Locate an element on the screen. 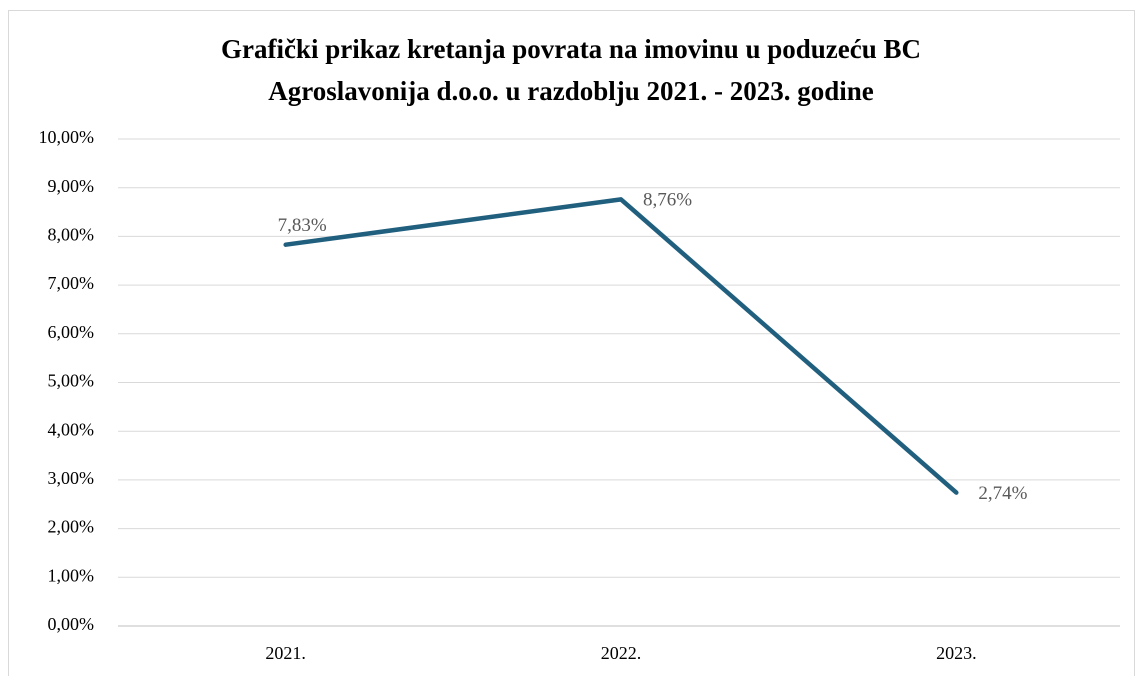  x-tick-label: 2022. is located at coordinates (621, 653).